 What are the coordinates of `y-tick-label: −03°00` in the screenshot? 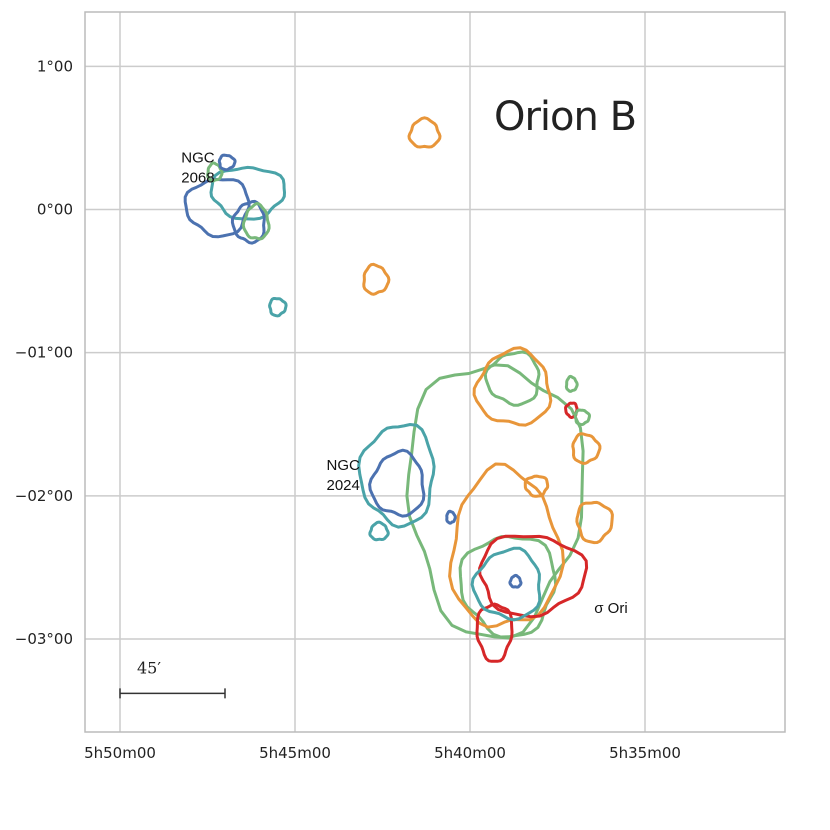 It's located at (44, 639).